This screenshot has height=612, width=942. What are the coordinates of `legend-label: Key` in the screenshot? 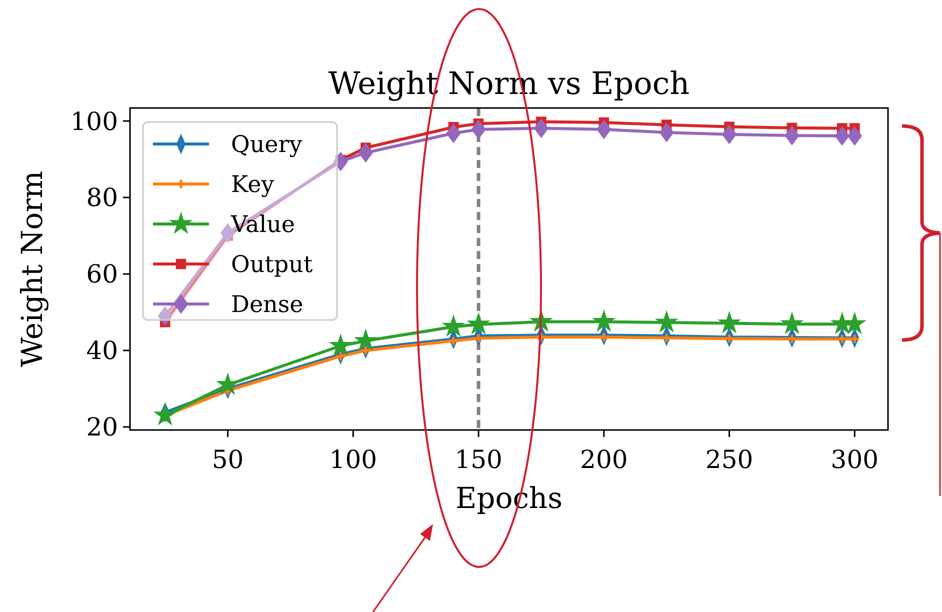 It's located at (252, 185).